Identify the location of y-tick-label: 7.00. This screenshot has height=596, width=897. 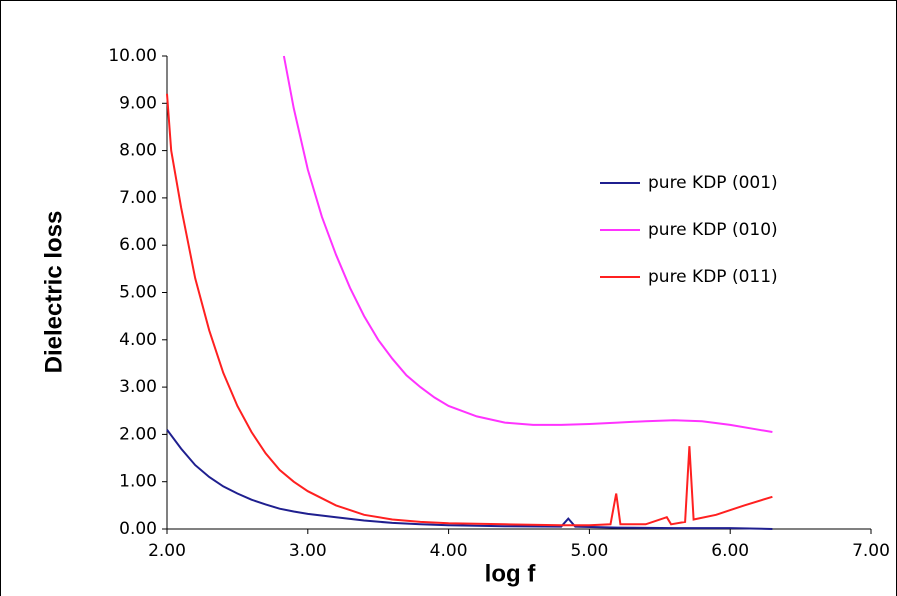
(138, 198).